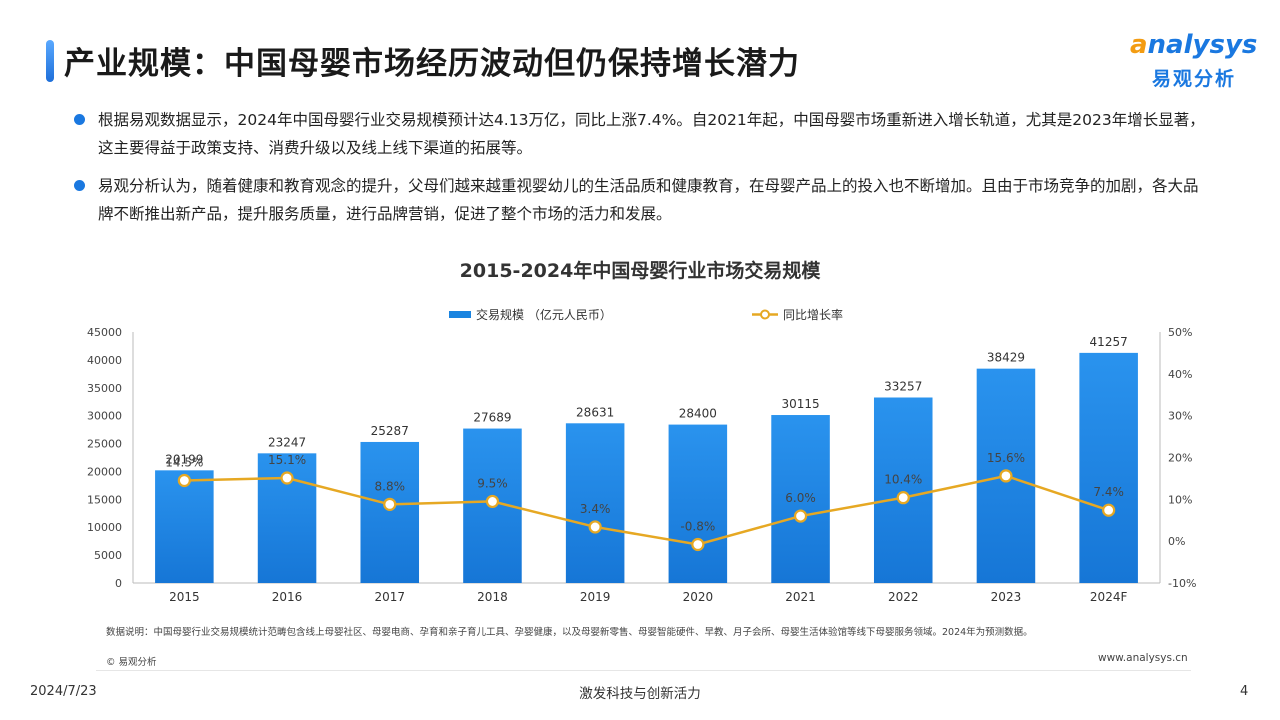  Describe the element at coordinates (492, 597) in the screenshot. I see `x-tick-label: 2018` at that location.